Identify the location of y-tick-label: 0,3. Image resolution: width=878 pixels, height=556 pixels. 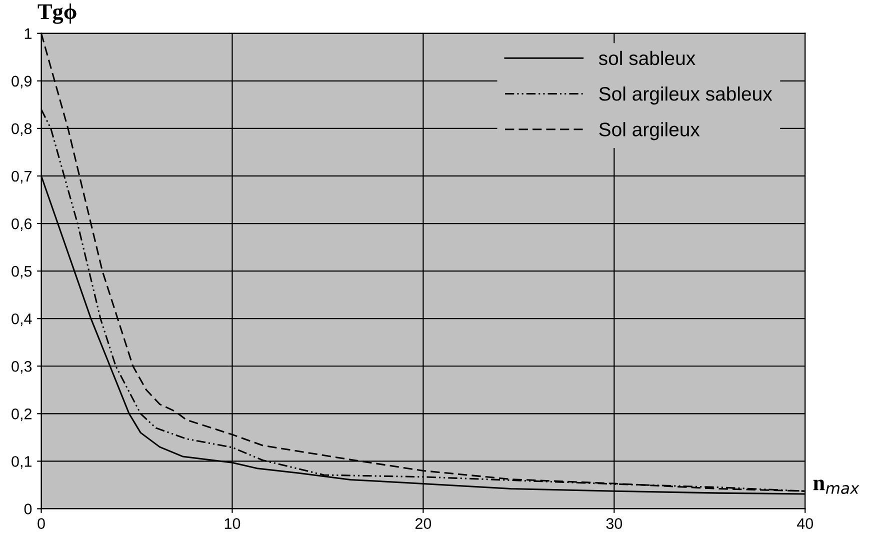
(22, 367).